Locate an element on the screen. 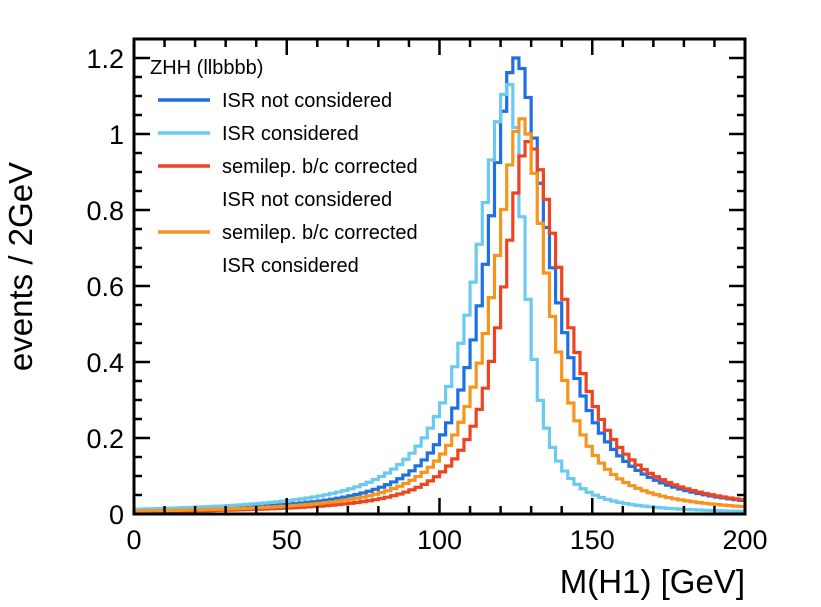 Image resolution: width=821 pixels, height=607 pixels. y-tick-label: 0.6 is located at coordinates (105, 287).